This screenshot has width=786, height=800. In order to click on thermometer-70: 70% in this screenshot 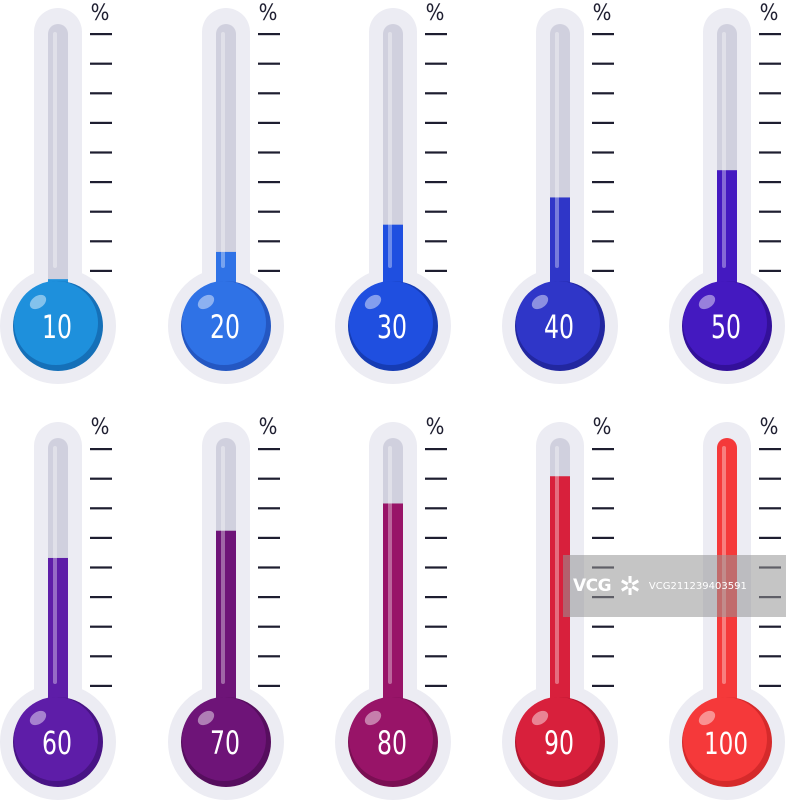, I will do `click(226, 607)`.